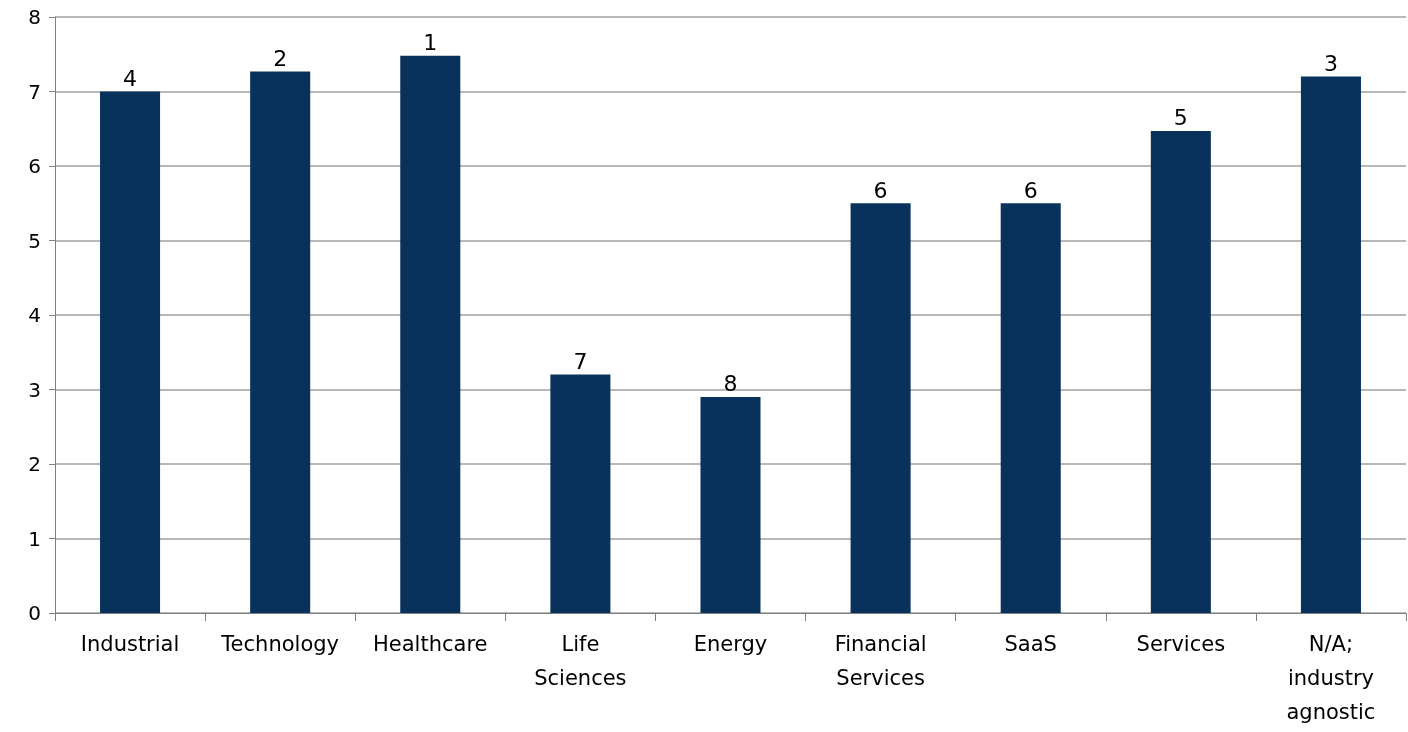 This screenshot has width=1408, height=732. Describe the element at coordinates (1180, 118) in the screenshot. I see `annotation: 5` at that location.